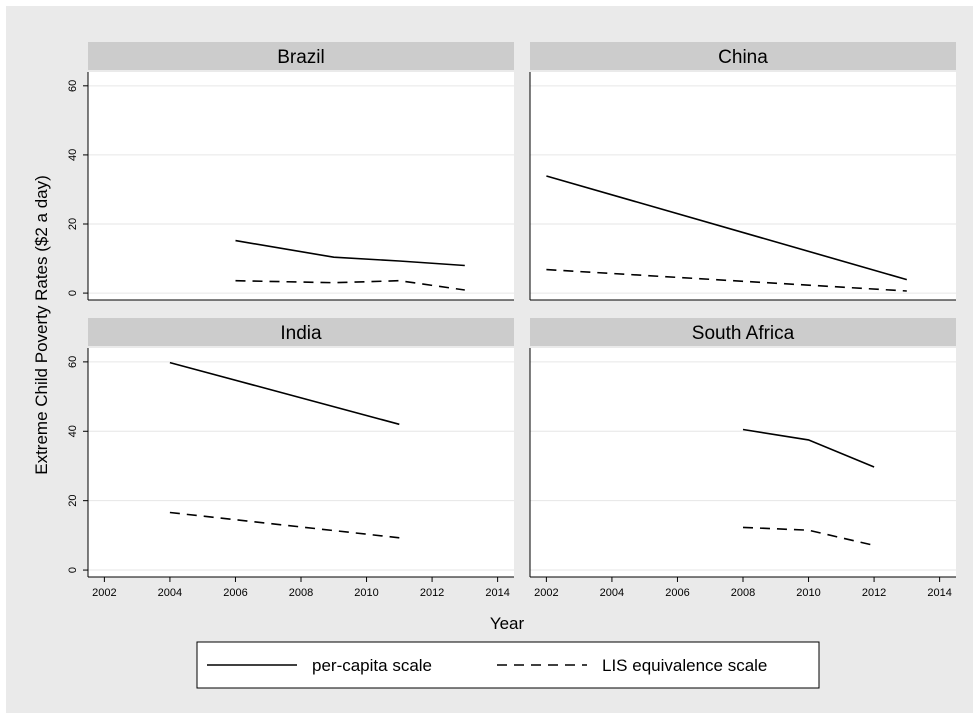  Describe the element at coordinates (677, 593) in the screenshot. I see `x-tick-label-south-africa-2006: 2006` at that location.